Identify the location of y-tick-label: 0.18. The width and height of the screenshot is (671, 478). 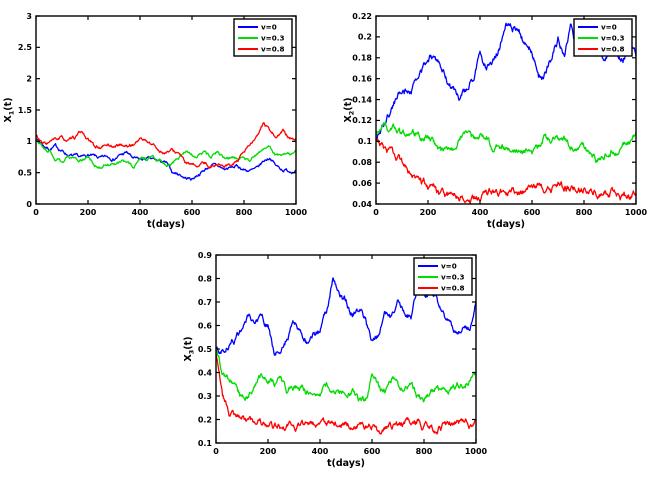
(362, 58).